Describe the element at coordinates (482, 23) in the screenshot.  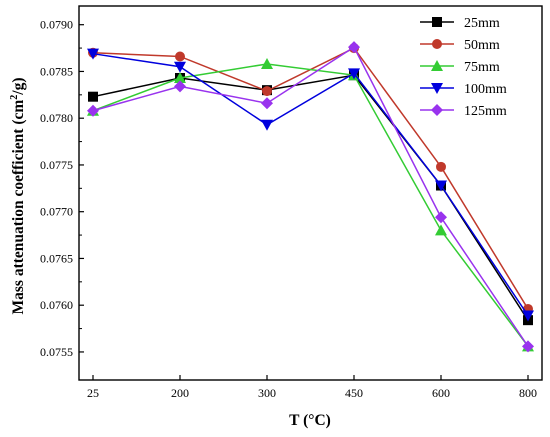
I see `legend-label: 25mm` at that location.